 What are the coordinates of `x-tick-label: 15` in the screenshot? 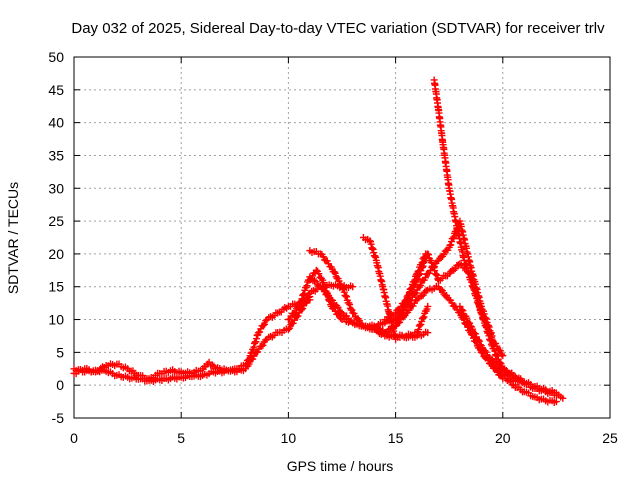 It's located at (396, 438).